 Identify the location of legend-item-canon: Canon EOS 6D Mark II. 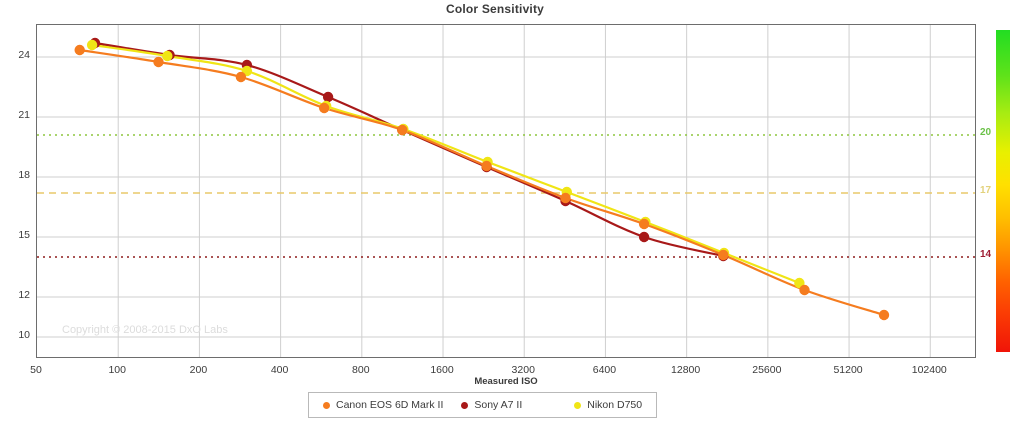
(383, 405).